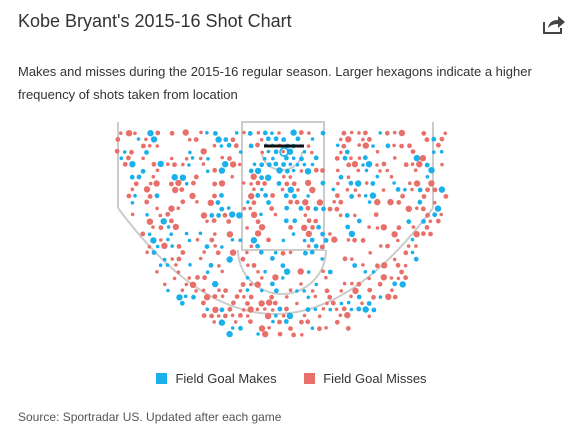 This screenshot has width=583, height=433. Describe the element at coordinates (554, 24) in the screenshot. I see `share-icon` at that location.